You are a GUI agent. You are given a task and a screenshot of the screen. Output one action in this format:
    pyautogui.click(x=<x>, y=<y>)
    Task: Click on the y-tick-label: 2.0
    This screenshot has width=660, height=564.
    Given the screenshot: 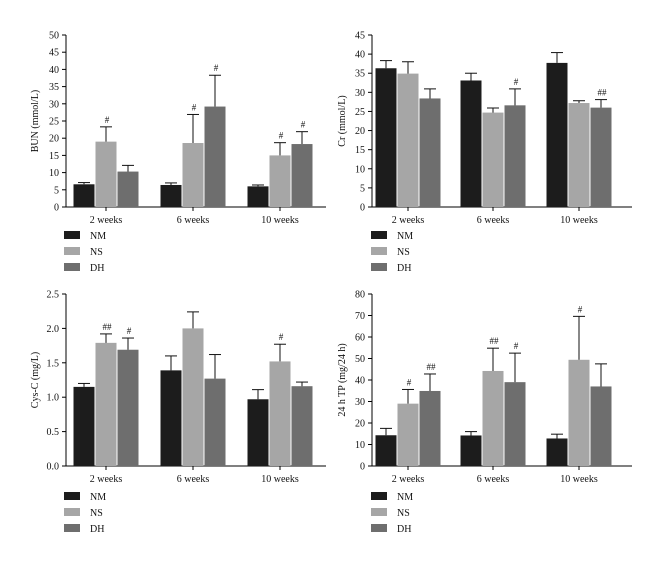 What is the action you would take?
    pyautogui.click(x=53, y=329)
    